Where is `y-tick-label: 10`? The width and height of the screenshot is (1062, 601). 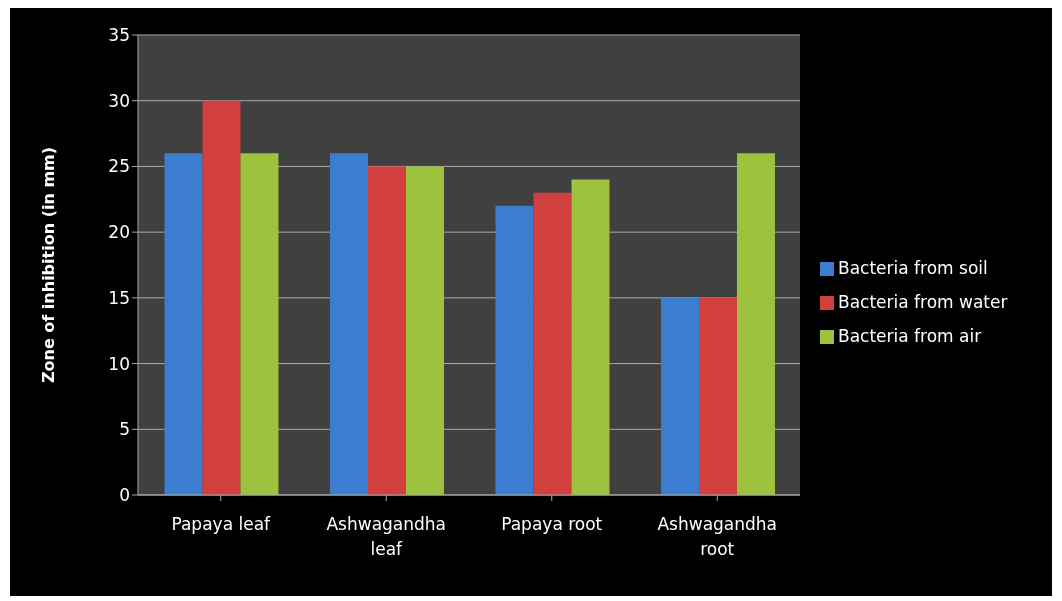 y-tick-label: 10 is located at coordinates (119, 363).